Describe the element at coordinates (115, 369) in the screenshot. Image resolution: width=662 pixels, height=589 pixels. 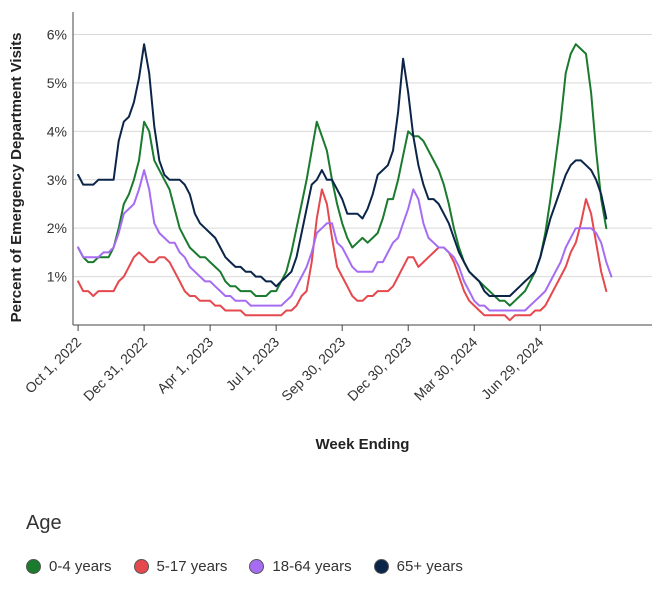
I see `x-tick-label: Dec 31, 2022` at that location.